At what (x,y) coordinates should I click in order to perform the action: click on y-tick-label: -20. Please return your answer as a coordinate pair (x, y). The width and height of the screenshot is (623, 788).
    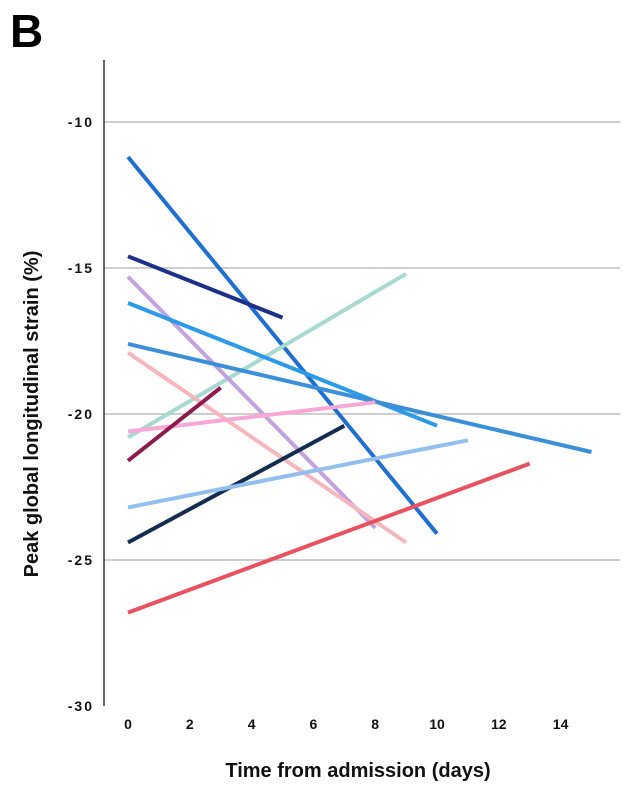
    Looking at the image, I should click on (81, 414).